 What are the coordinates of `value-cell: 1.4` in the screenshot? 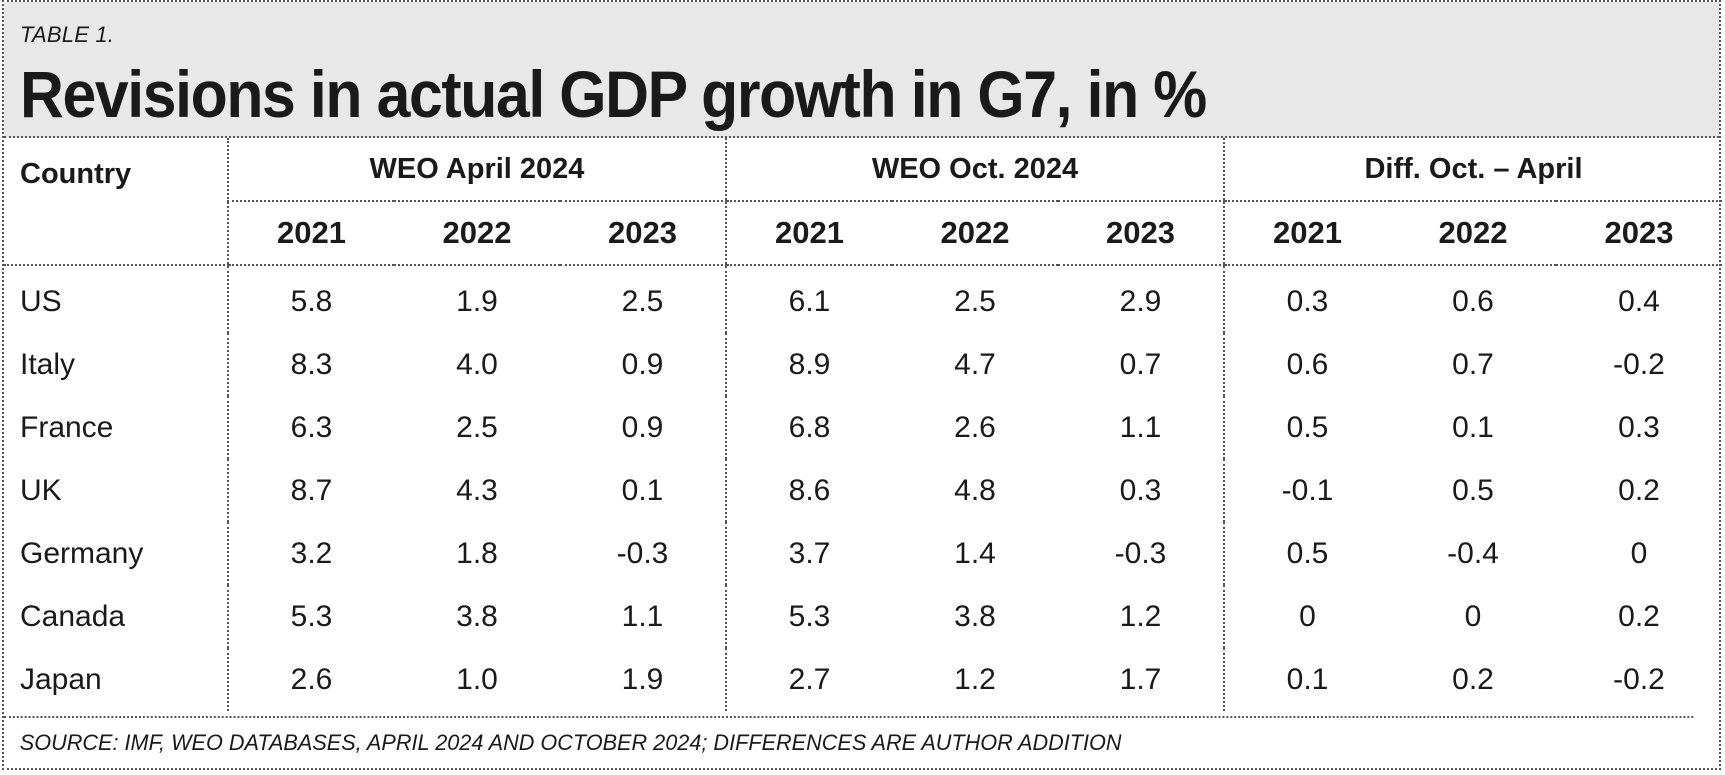 It's located at (975, 553).